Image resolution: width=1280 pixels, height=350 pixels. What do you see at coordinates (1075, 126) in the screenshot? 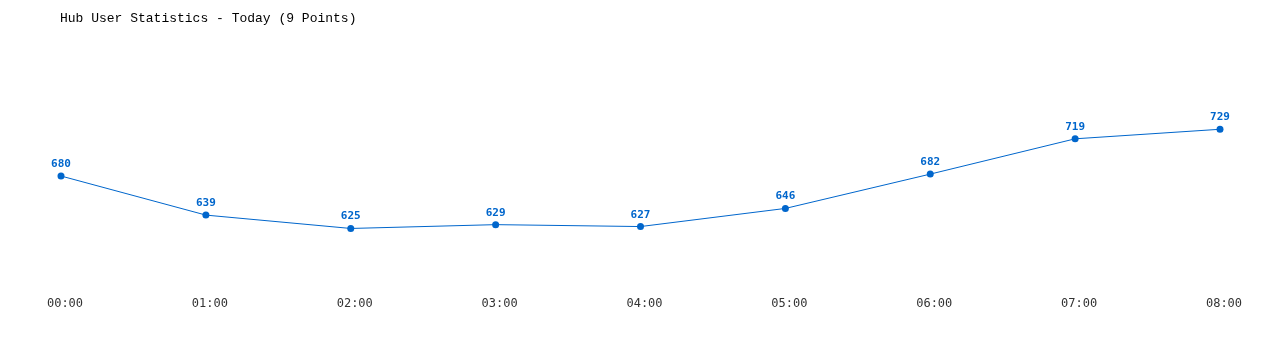
I see `data-label: 719` at bounding box center [1075, 126].